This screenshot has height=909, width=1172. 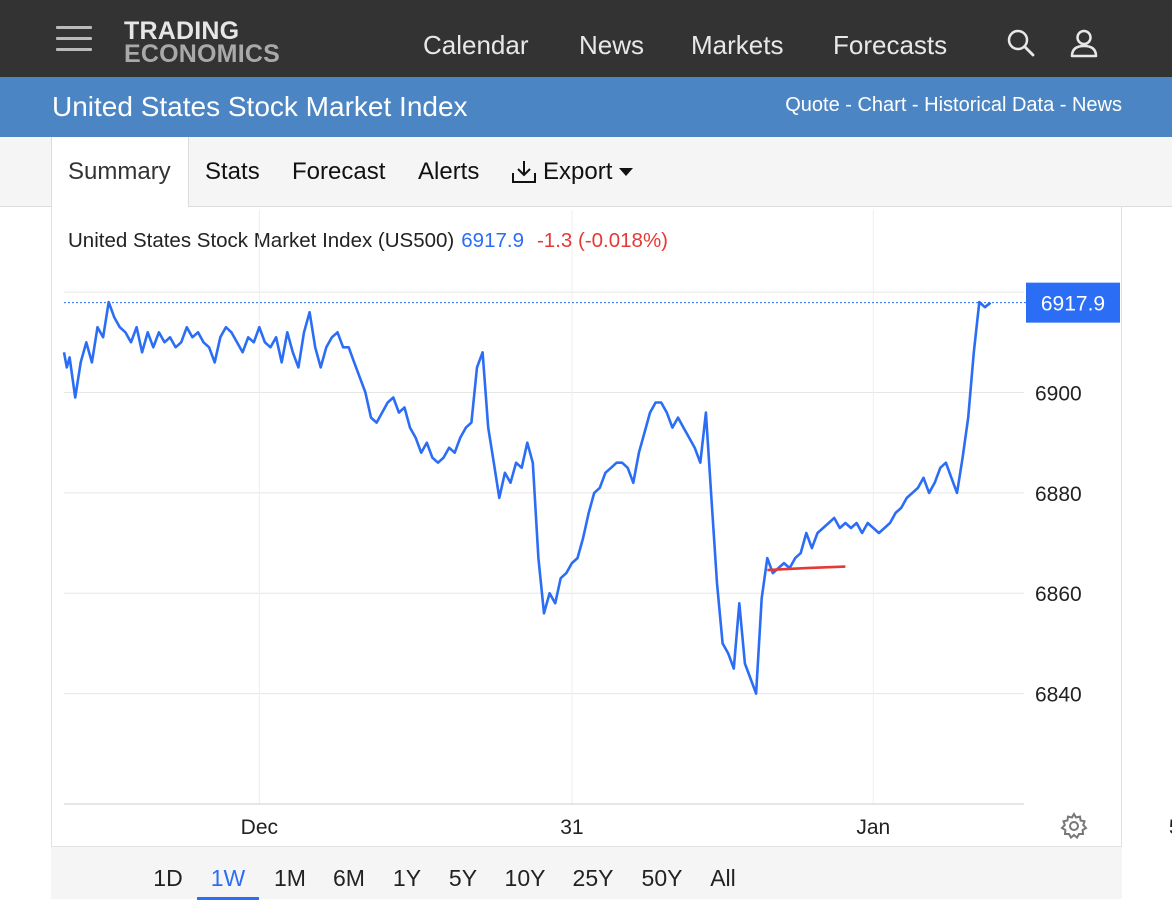 I want to click on logo-line-2: ECONOMICS, so click(x=202, y=54).